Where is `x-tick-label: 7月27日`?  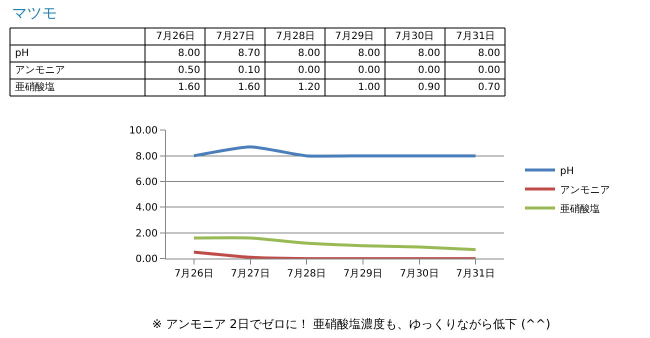 x-tick-label: 7月27日 is located at coordinates (250, 274).